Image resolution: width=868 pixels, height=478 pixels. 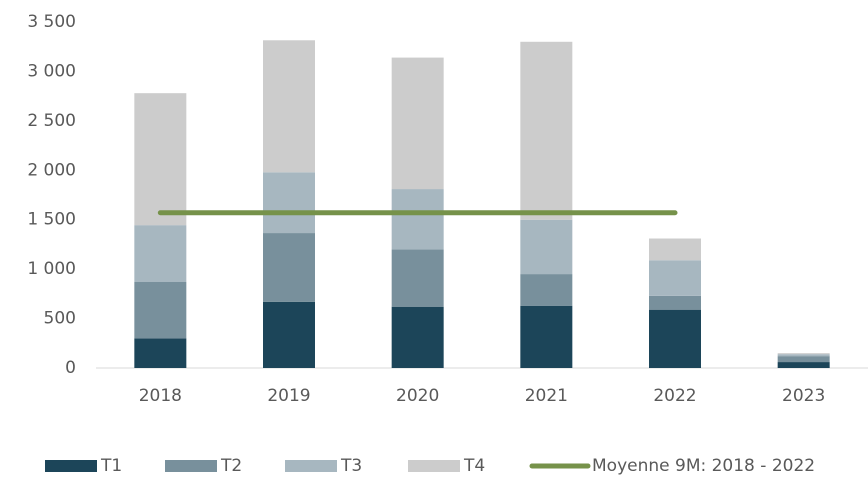 What do you see at coordinates (51, 22) in the screenshot?
I see `y-tick-label: 3 500` at bounding box center [51, 22].